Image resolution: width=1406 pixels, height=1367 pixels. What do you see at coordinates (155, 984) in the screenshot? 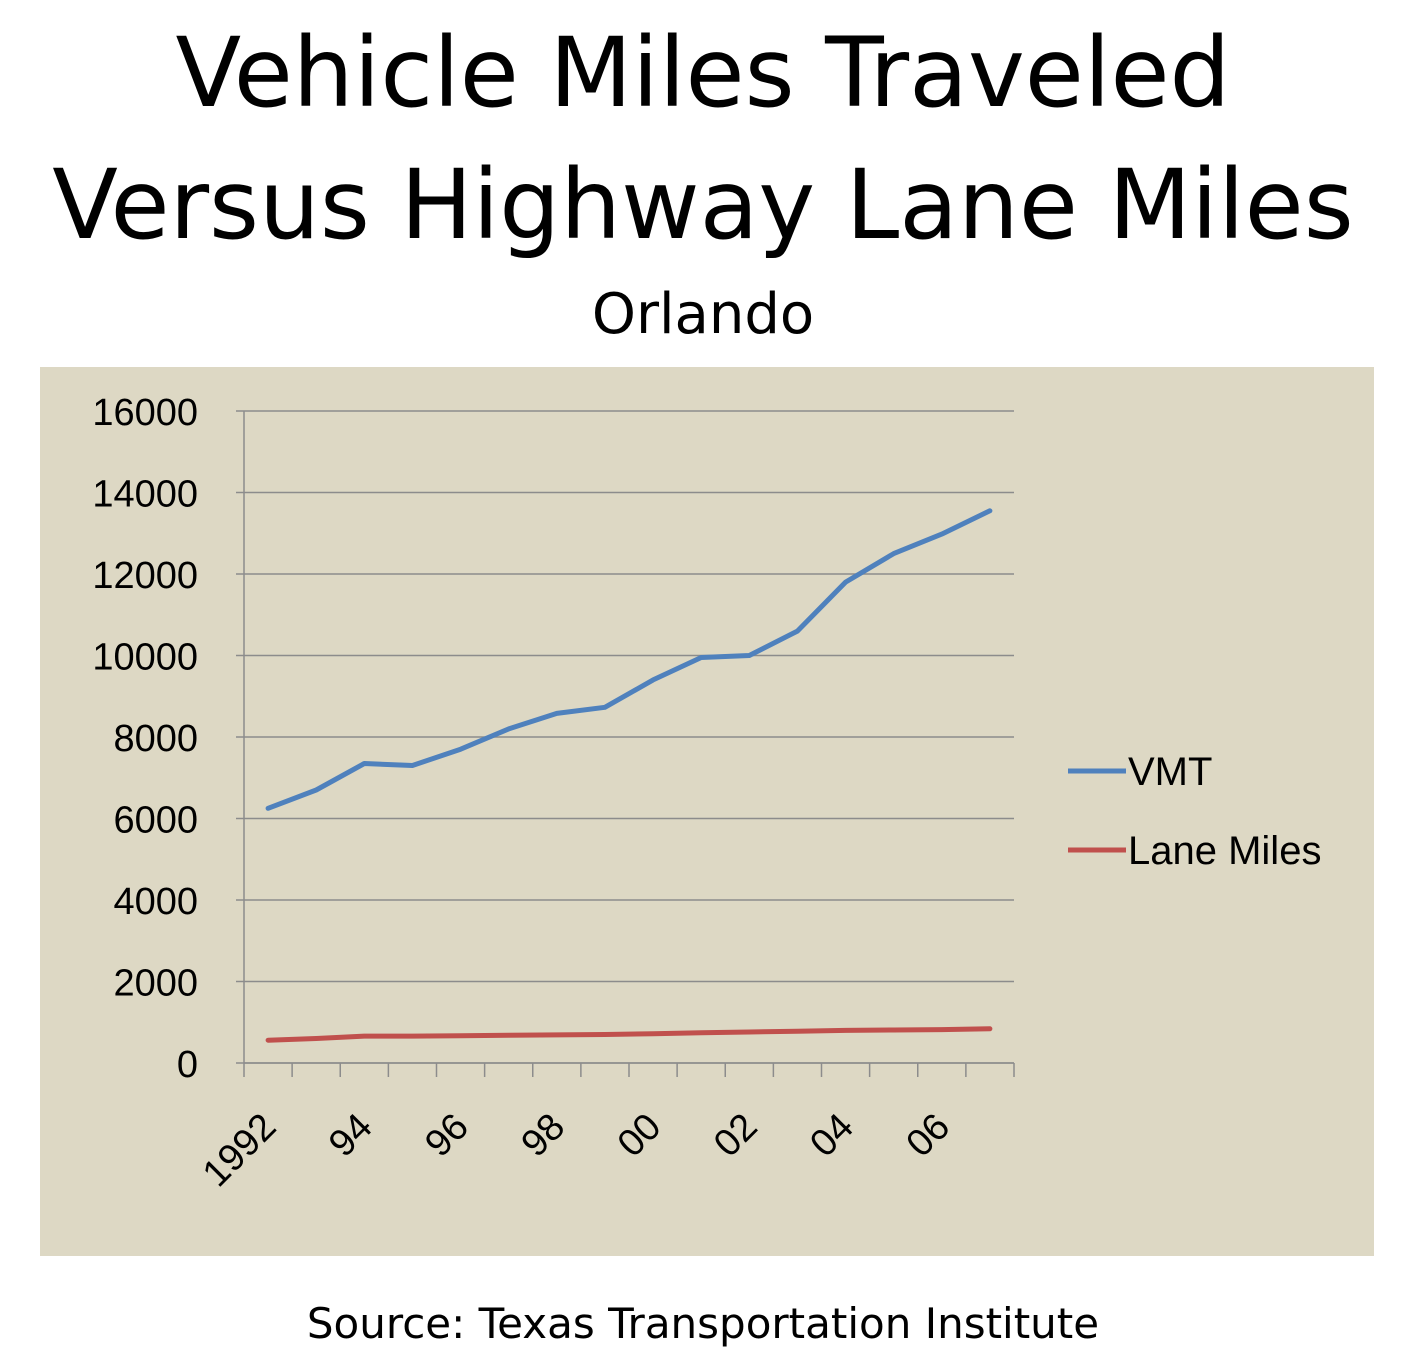
I see `y-tick-label: 2000` at bounding box center [155, 984].